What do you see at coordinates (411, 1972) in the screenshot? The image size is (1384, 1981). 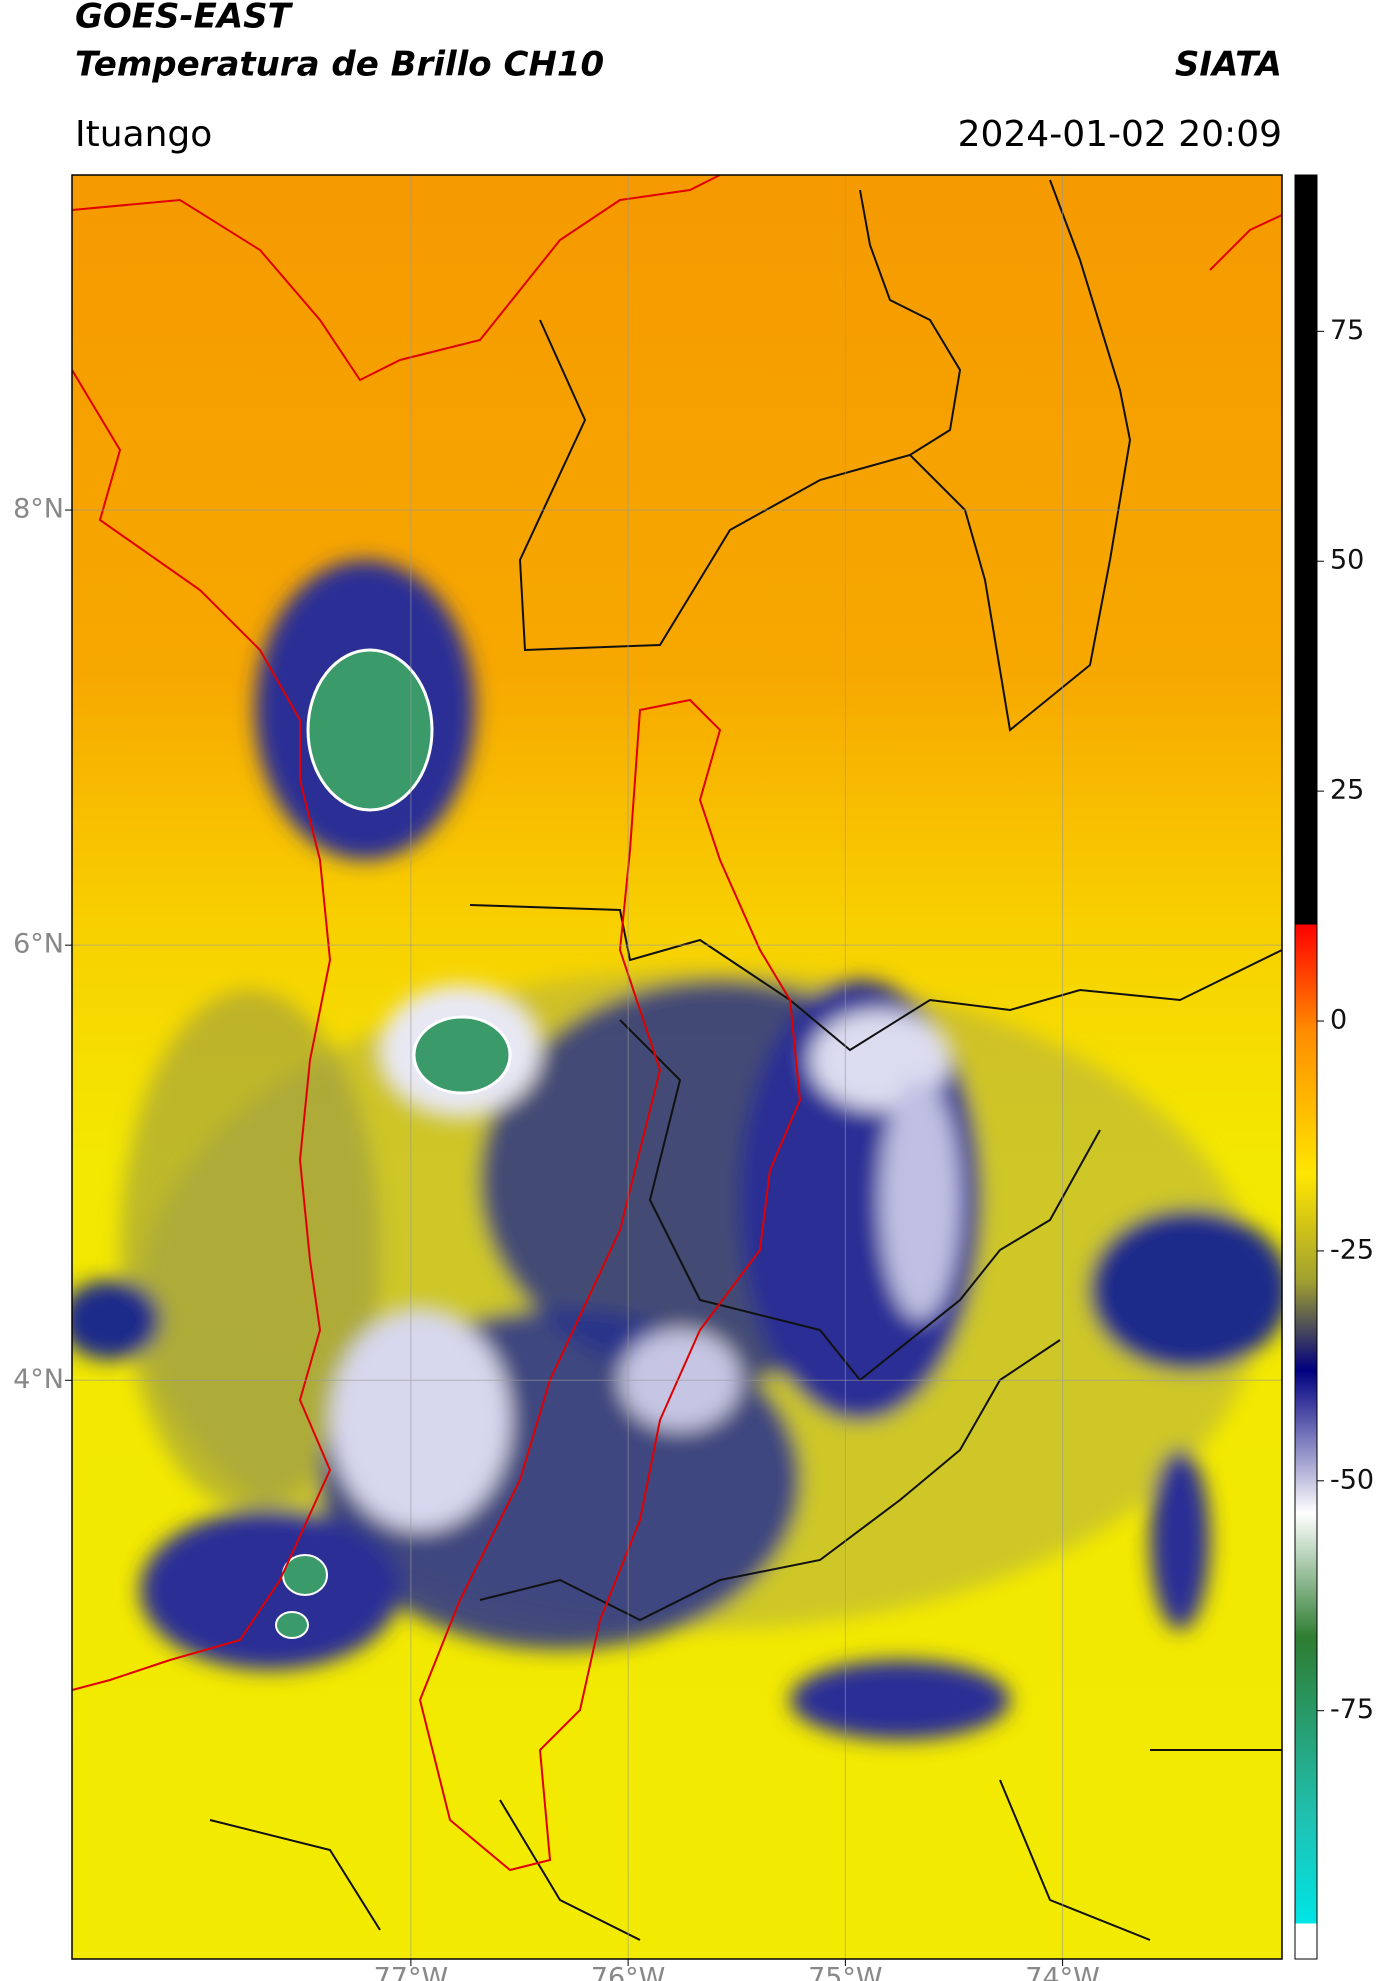 I see `lon-label: 77°W` at bounding box center [411, 1972].